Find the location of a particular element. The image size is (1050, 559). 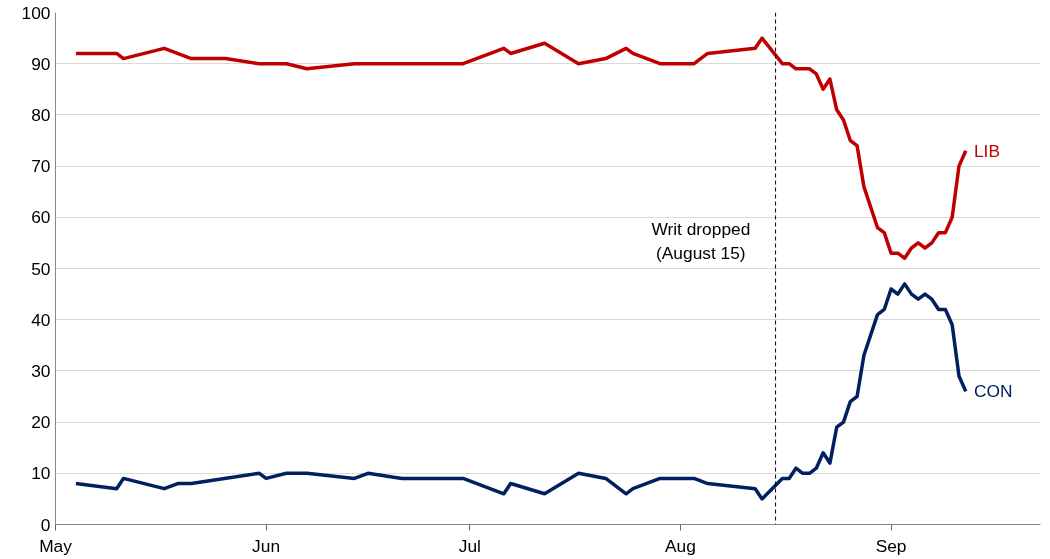

y-tick-label: 90 is located at coordinates (41, 63).